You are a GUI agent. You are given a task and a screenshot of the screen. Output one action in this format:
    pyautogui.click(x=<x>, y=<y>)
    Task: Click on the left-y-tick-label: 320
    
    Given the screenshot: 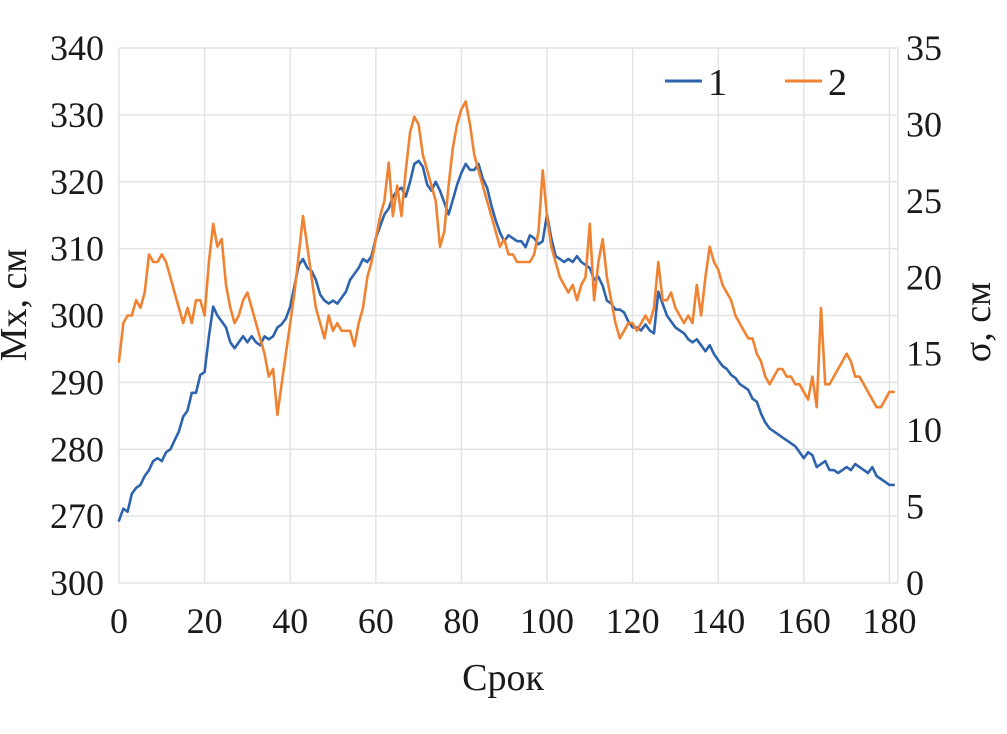 What is the action you would take?
    pyautogui.click(x=77, y=182)
    